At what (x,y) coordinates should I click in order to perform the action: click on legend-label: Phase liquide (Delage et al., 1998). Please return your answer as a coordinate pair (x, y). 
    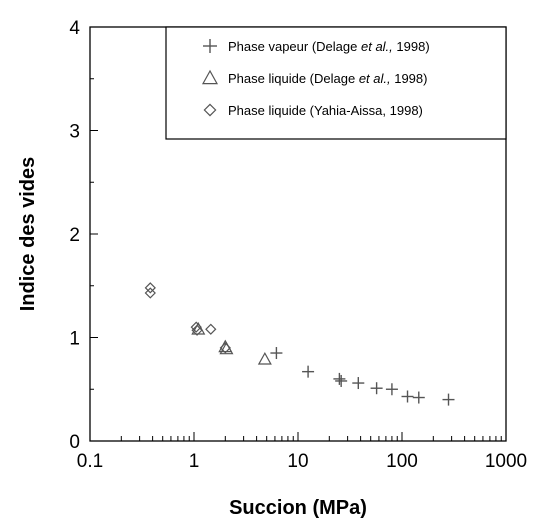
    Looking at the image, I should click on (327, 78).